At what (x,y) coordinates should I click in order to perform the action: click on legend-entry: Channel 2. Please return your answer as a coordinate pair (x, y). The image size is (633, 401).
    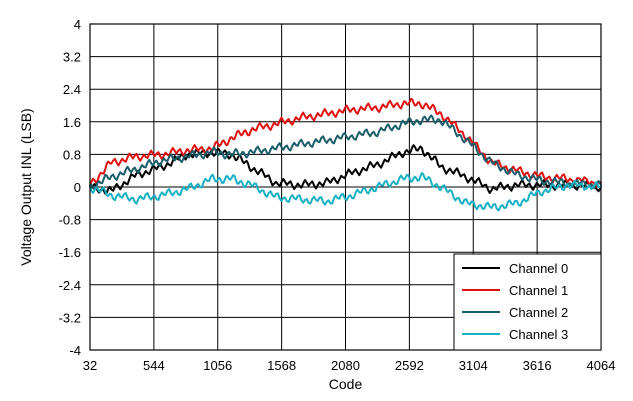
    Looking at the image, I should click on (538, 312).